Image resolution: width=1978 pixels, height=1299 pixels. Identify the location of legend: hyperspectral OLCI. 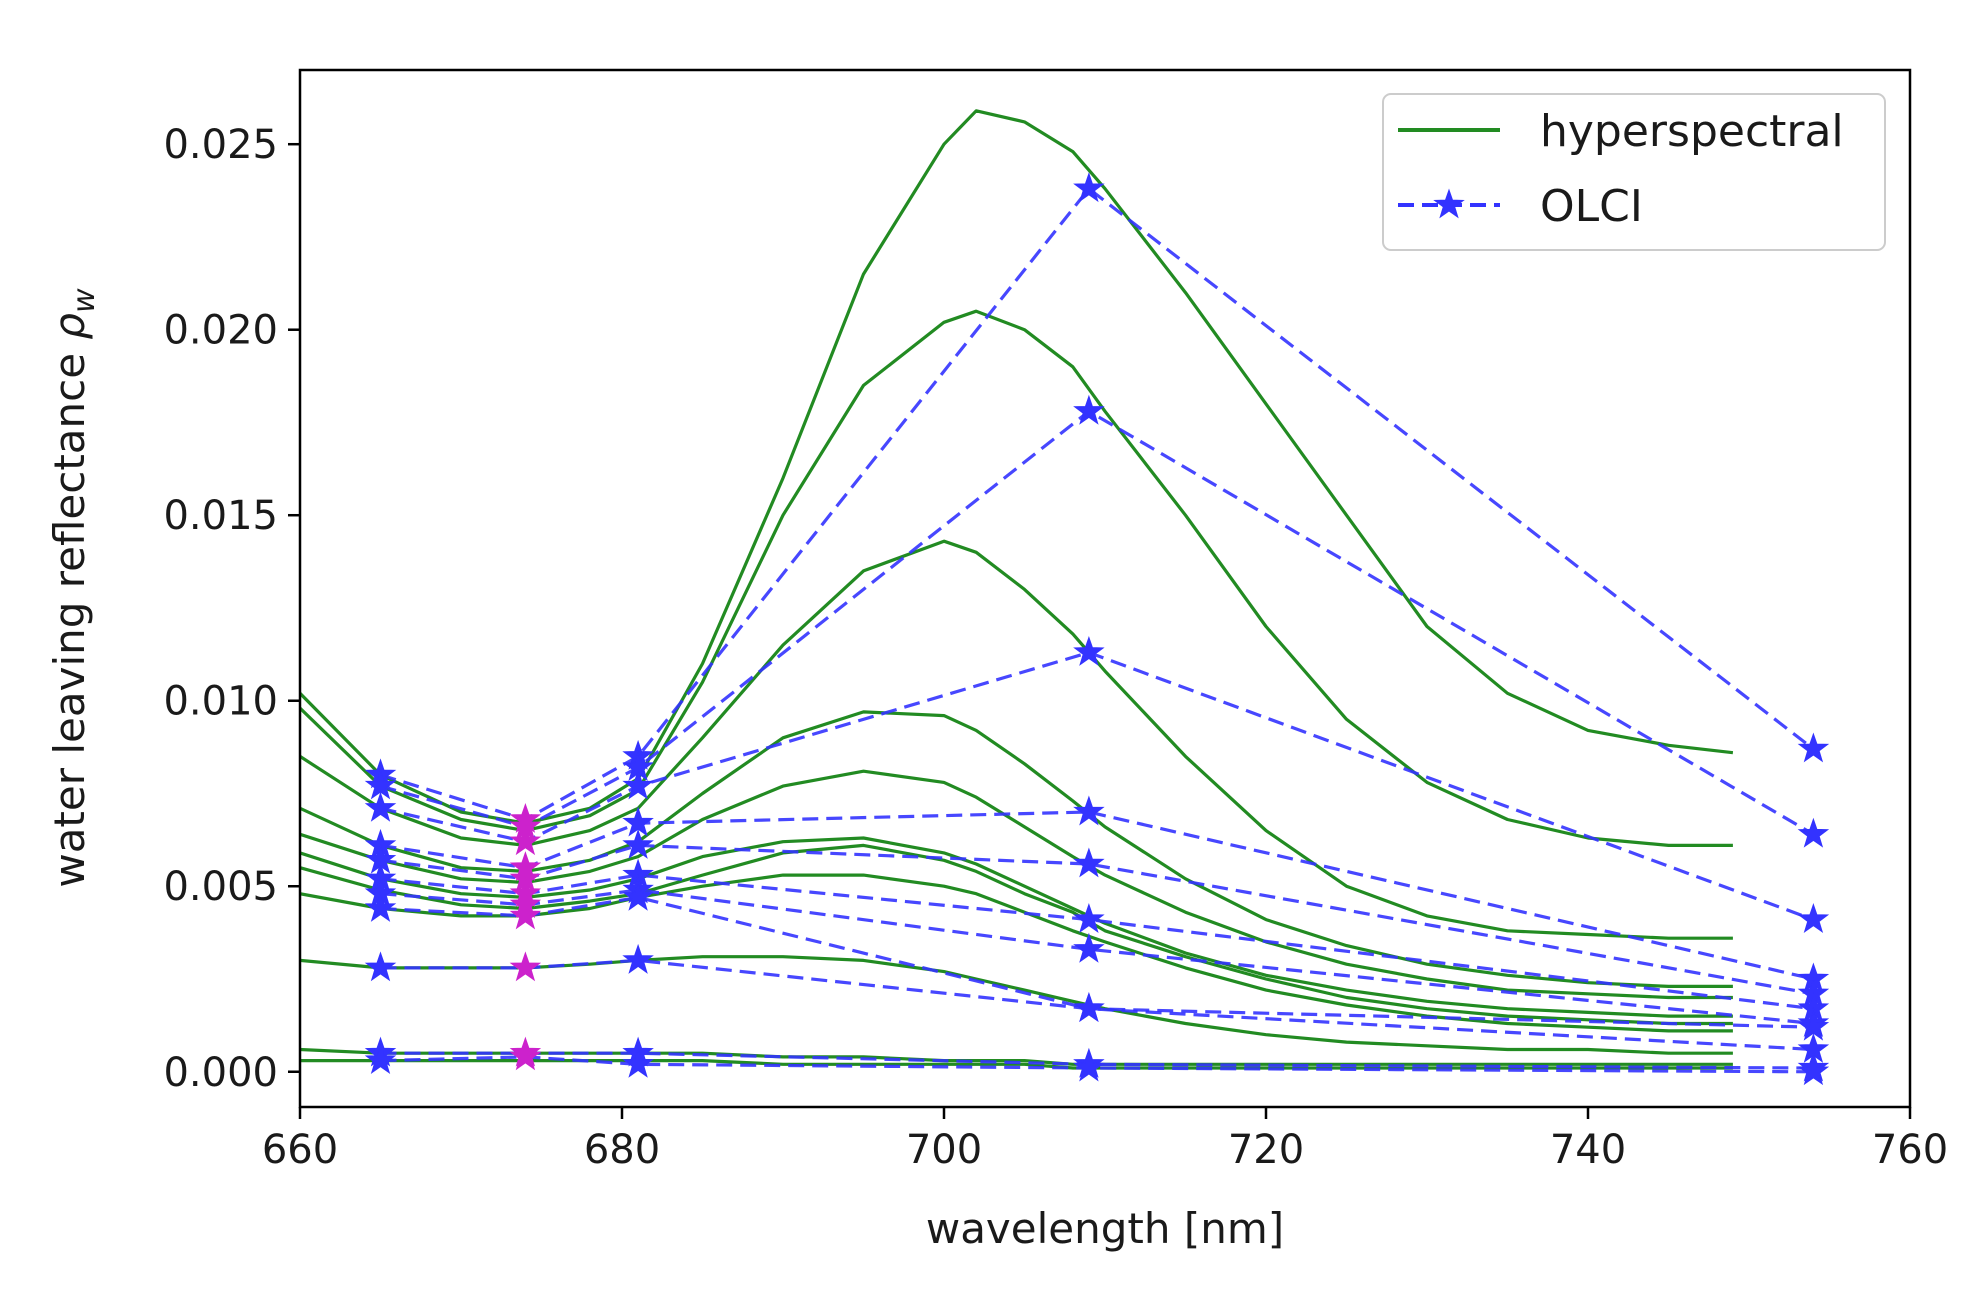
(1634, 172).